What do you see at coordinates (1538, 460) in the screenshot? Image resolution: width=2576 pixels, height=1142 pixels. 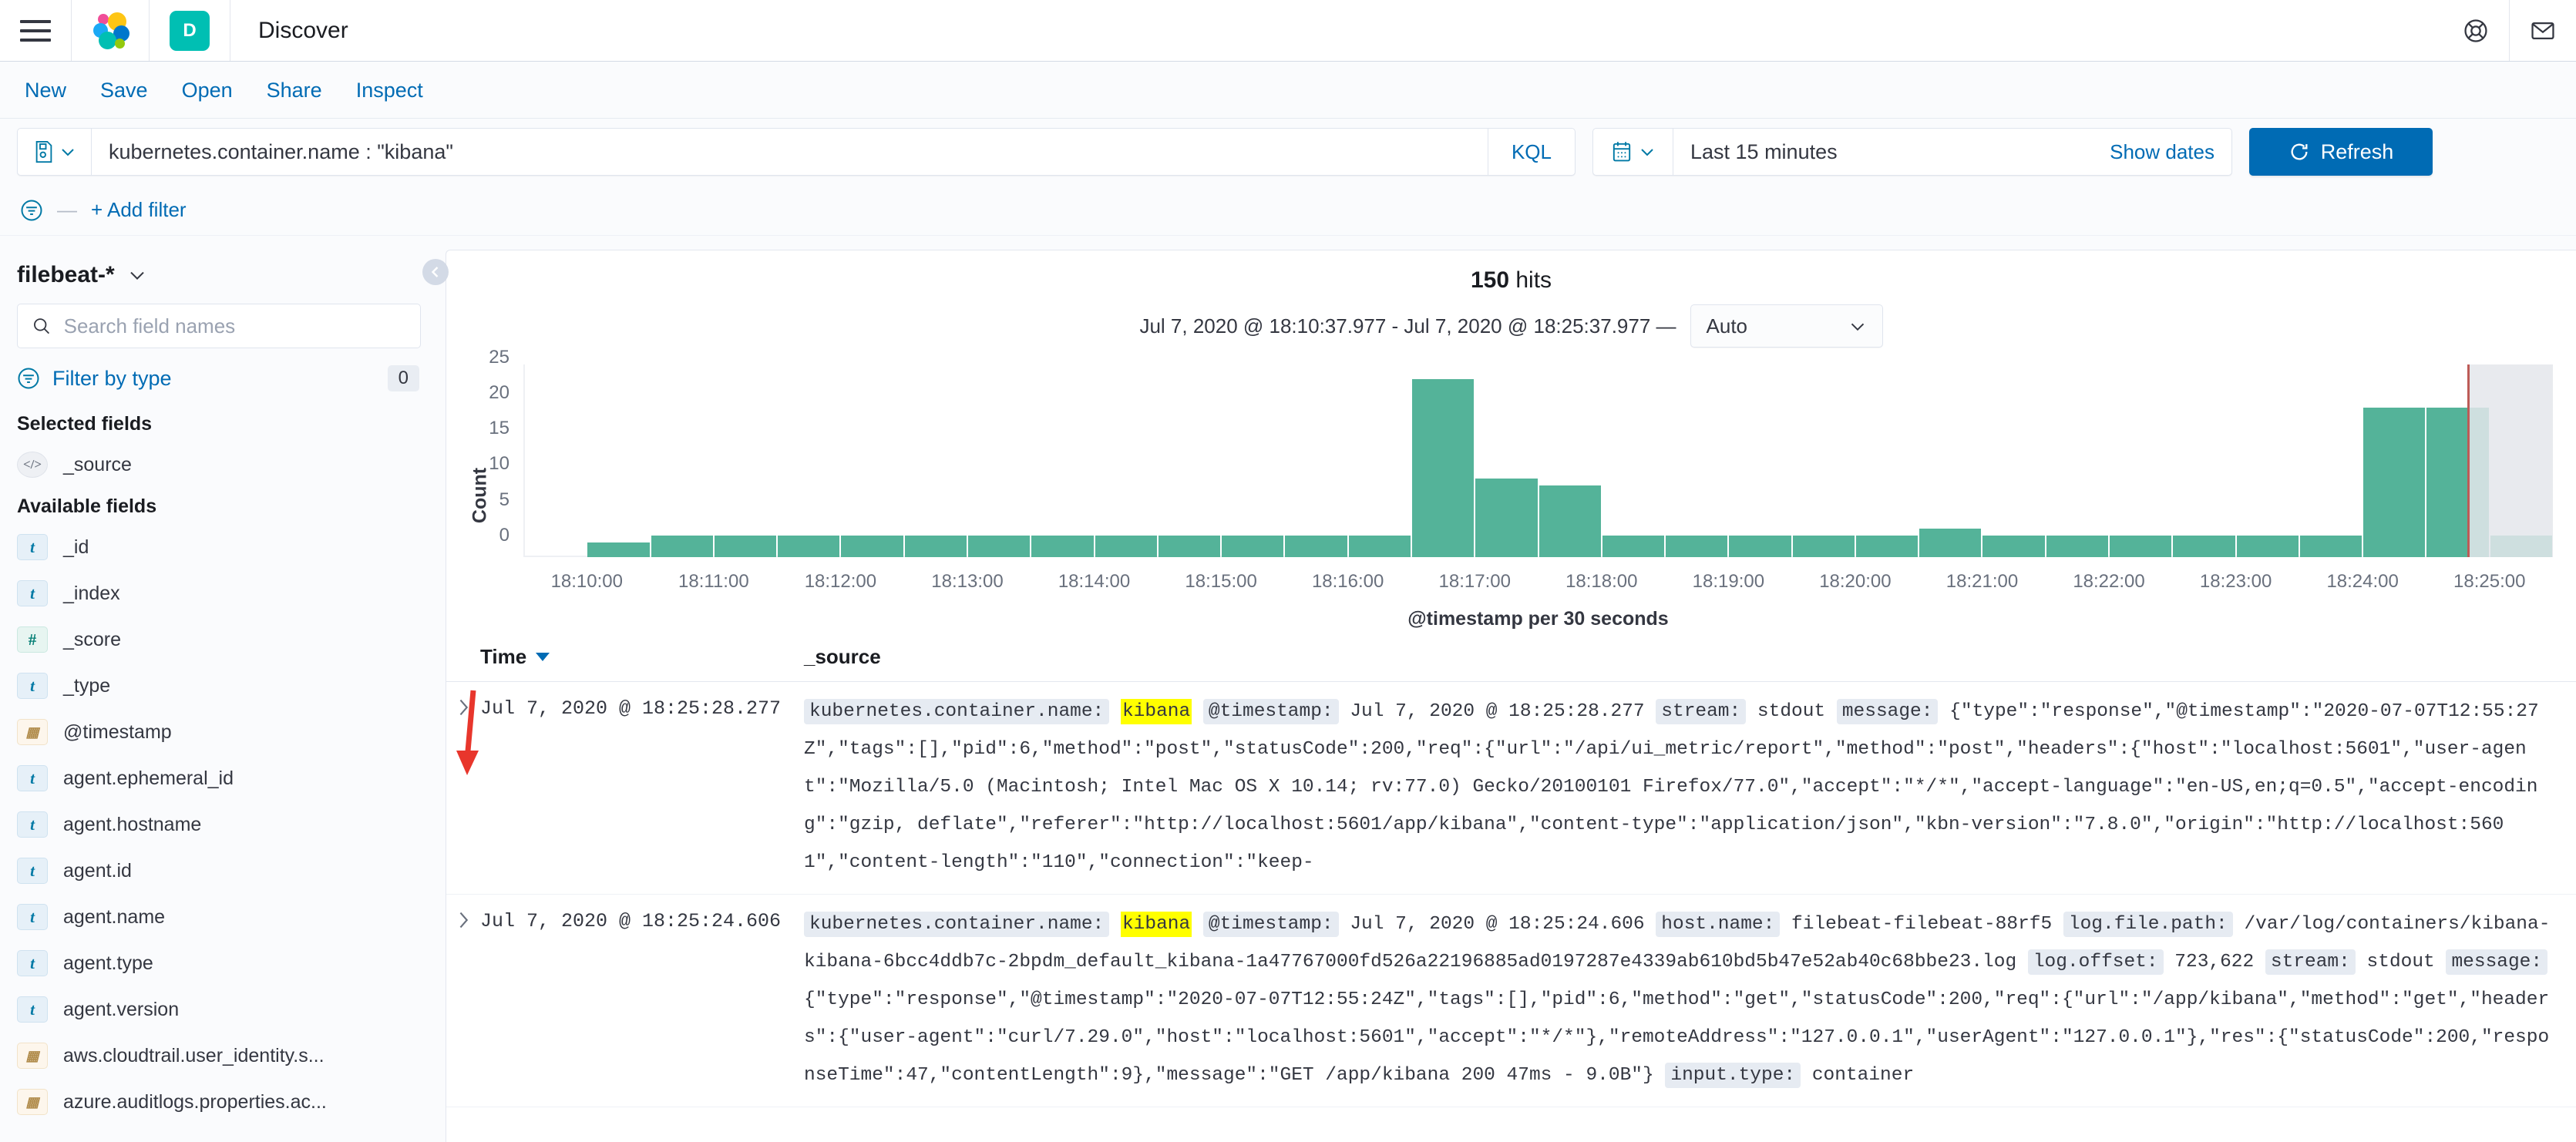 I see `histogram-bars` at bounding box center [1538, 460].